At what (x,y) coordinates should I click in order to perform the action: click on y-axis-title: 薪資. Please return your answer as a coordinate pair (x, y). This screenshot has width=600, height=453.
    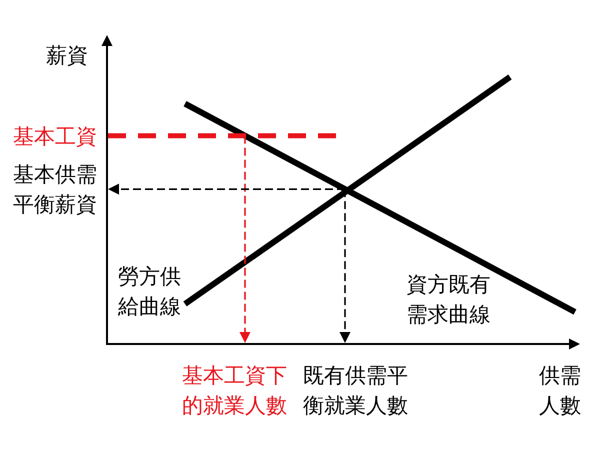
    Looking at the image, I should click on (67, 56).